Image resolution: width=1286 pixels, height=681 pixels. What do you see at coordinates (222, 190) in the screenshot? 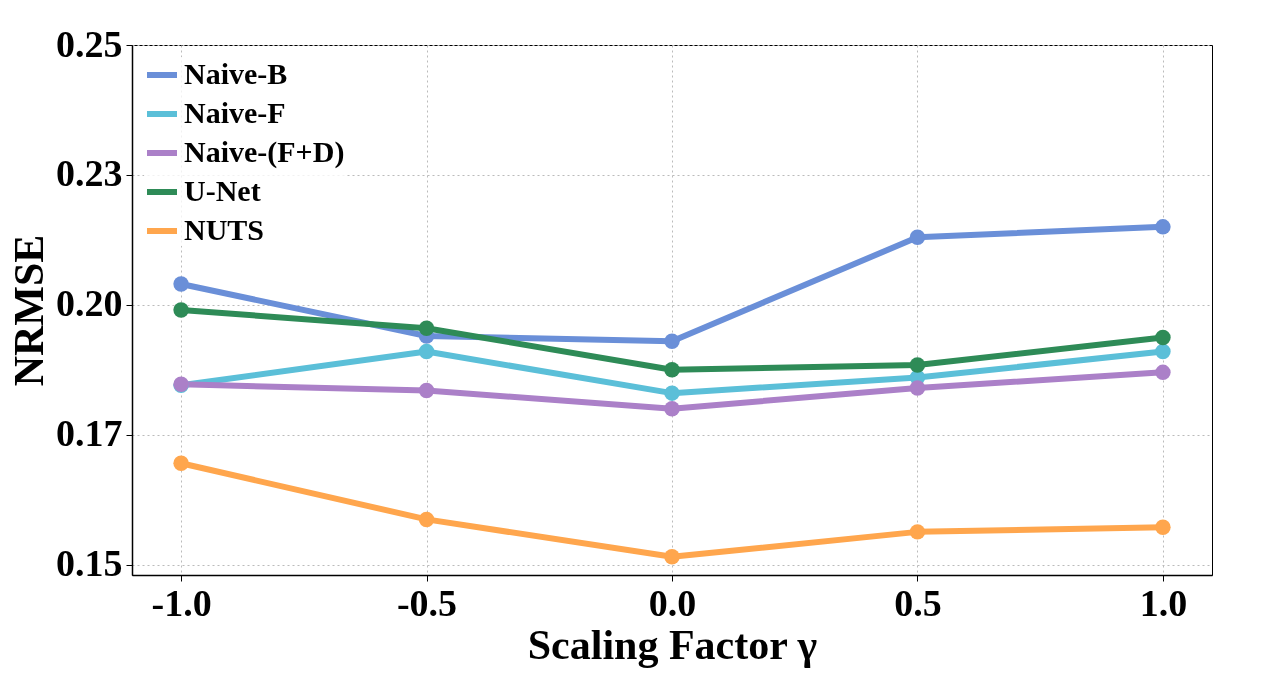
I see `legend-label: U-Net` at bounding box center [222, 190].